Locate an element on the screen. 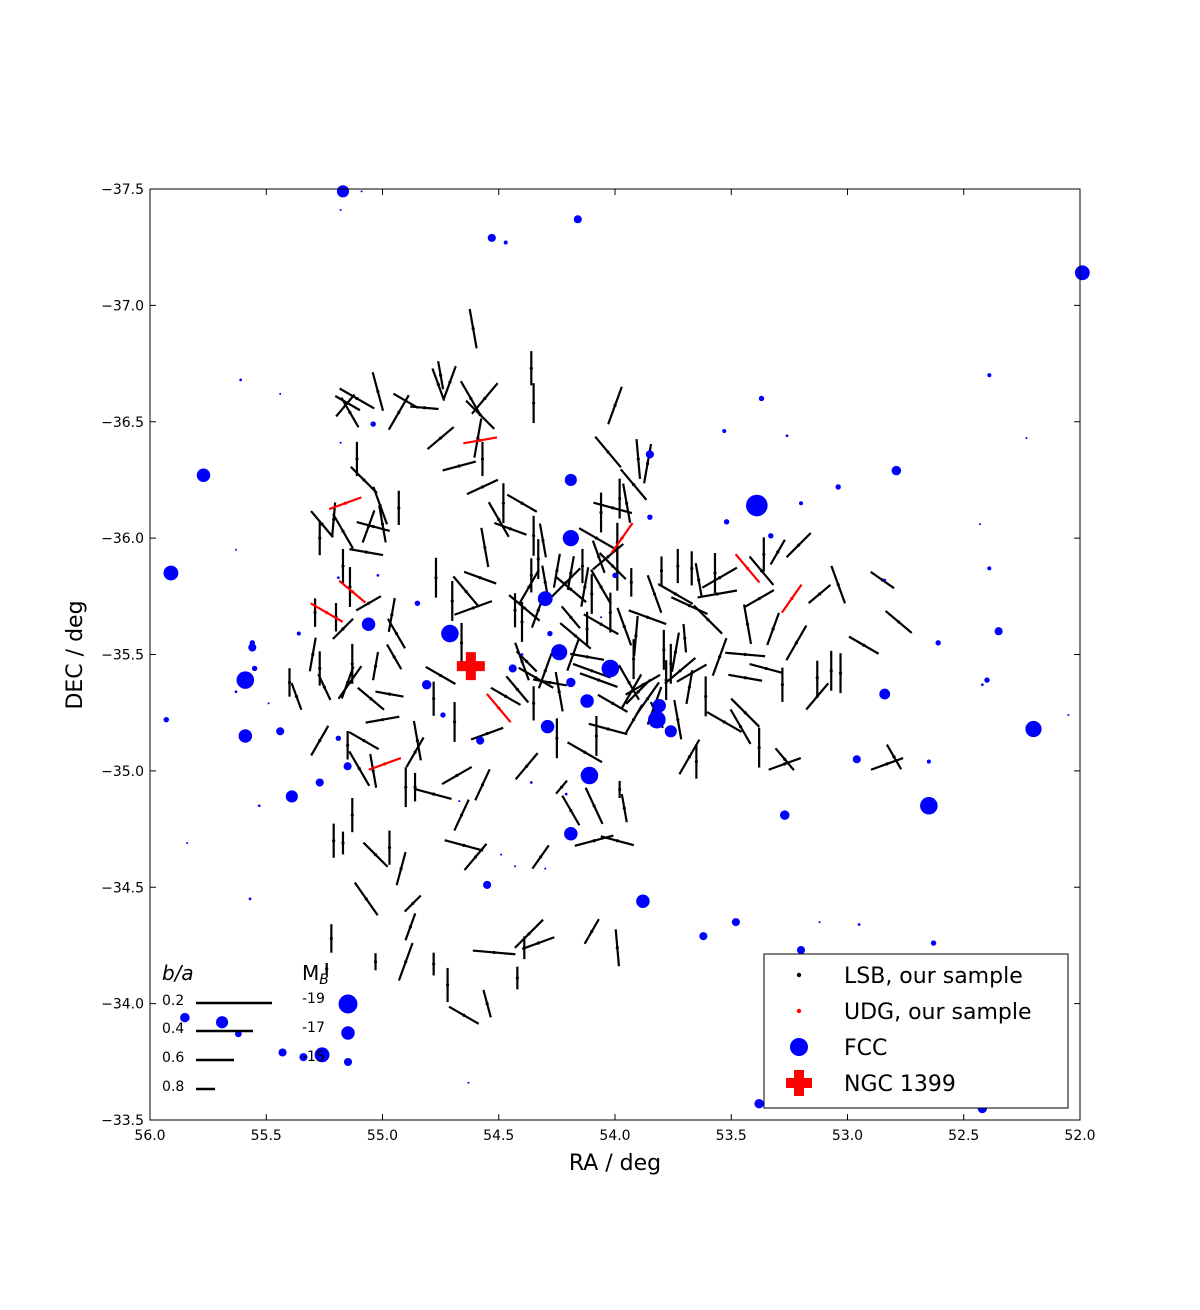  x-tick-label: 52.5 is located at coordinates (963, 1136).